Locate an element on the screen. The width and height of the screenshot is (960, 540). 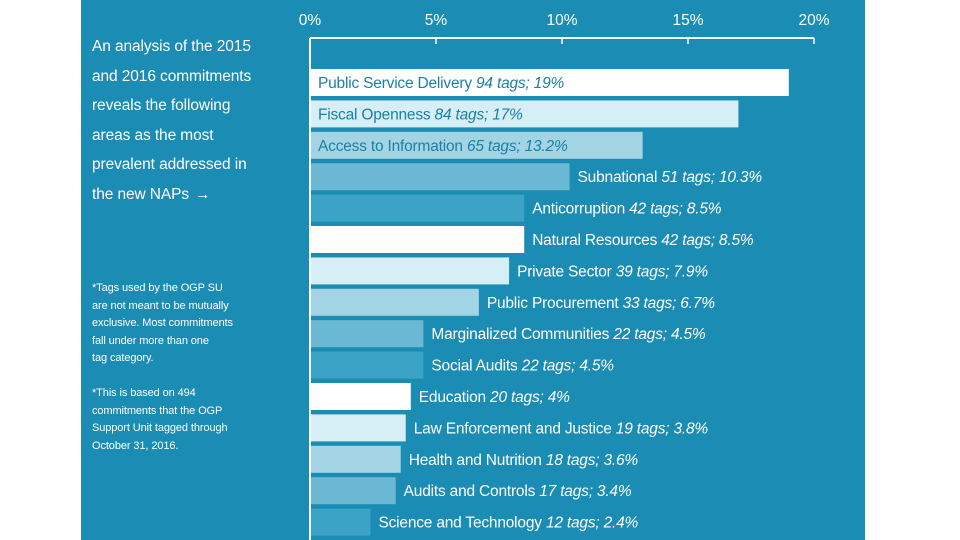
category-label: Anticorruption is located at coordinates (580, 209).